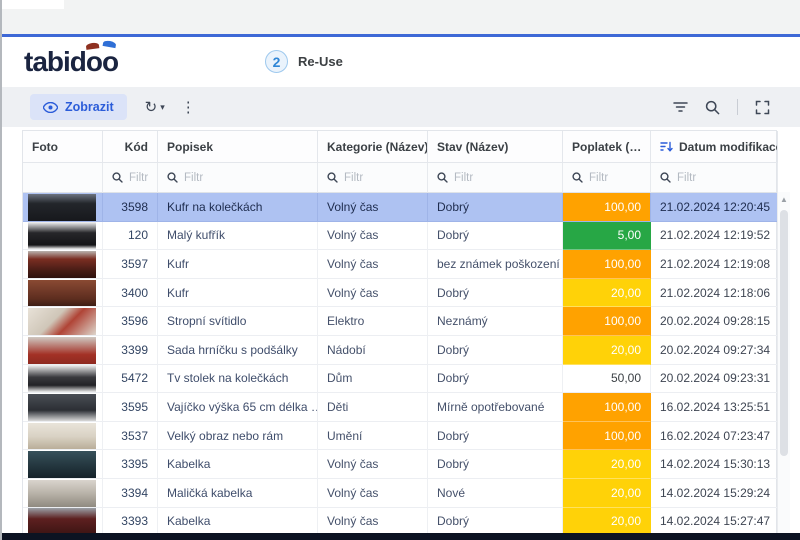  Describe the element at coordinates (495, 147) in the screenshot. I see `column-header-stav: Stav (Název)` at that location.